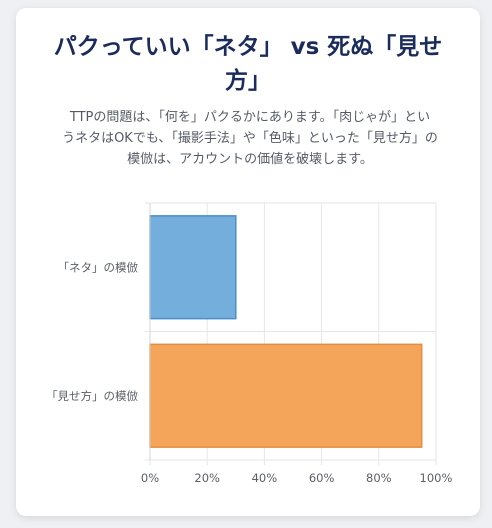  What do you see at coordinates (379, 478) in the screenshot?
I see `x-tick-label: 80%` at bounding box center [379, 478].